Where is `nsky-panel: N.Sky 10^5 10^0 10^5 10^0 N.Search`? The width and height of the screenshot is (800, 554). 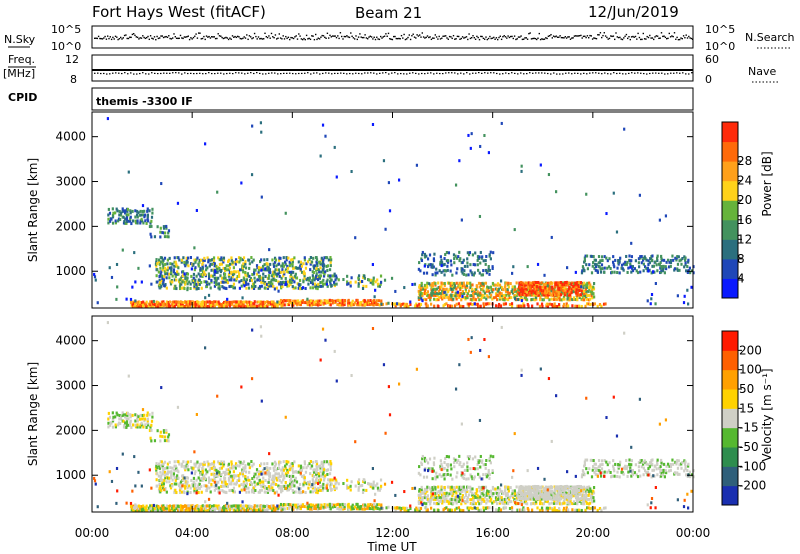
nsky-panel: N.Sky 10^5 10^0 10^5 10^0 N.Search is located at coordinates (399, 38).